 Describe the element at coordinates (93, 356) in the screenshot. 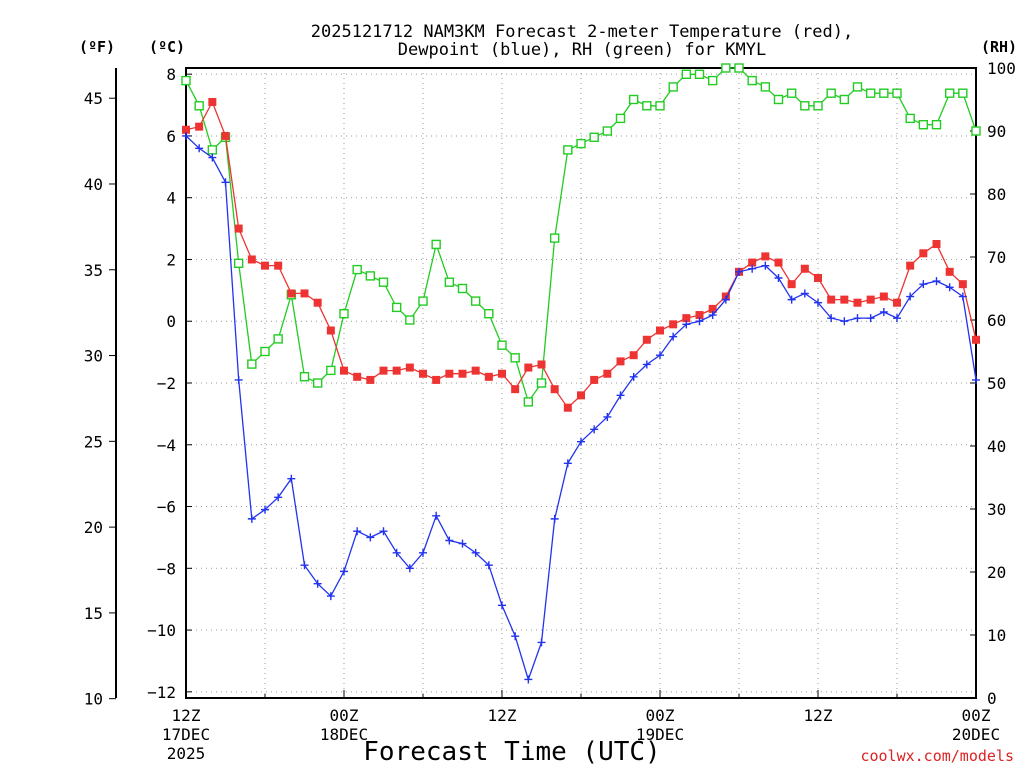

I see `fahrenheit-tick-label: 30` at that location.